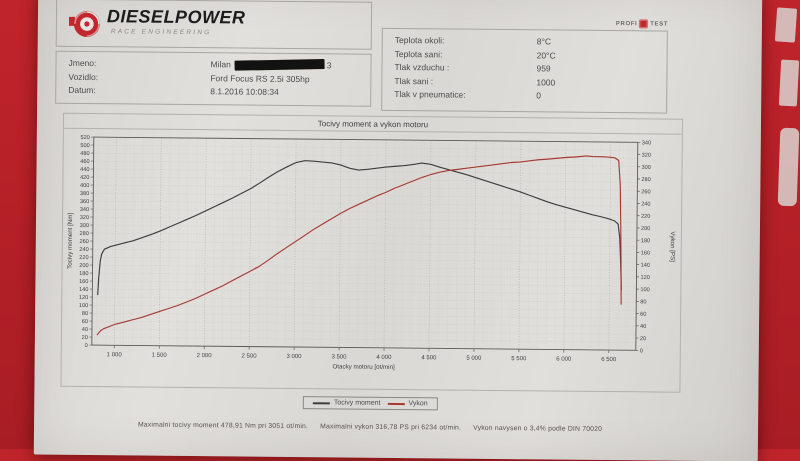 This screenshot has height=461, width=800. I want to click on brand-subtitle: RACE ENGINEERING, so click(161, 32).